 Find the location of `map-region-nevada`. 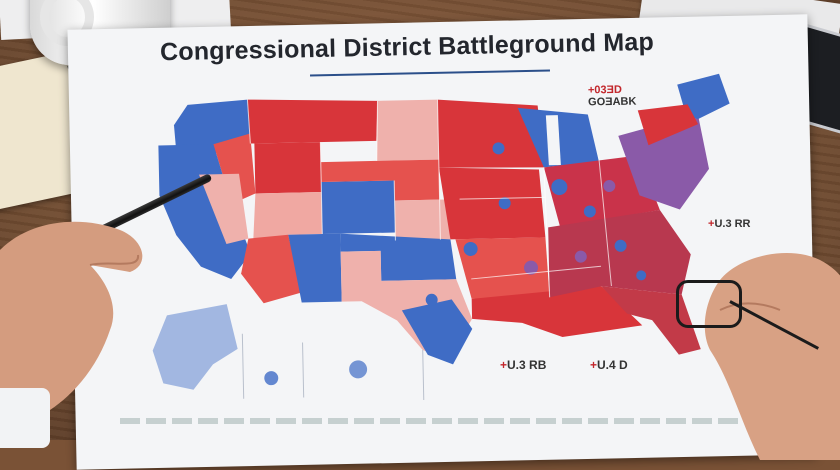

map-region-nevada is located at coordinates (224, 209).